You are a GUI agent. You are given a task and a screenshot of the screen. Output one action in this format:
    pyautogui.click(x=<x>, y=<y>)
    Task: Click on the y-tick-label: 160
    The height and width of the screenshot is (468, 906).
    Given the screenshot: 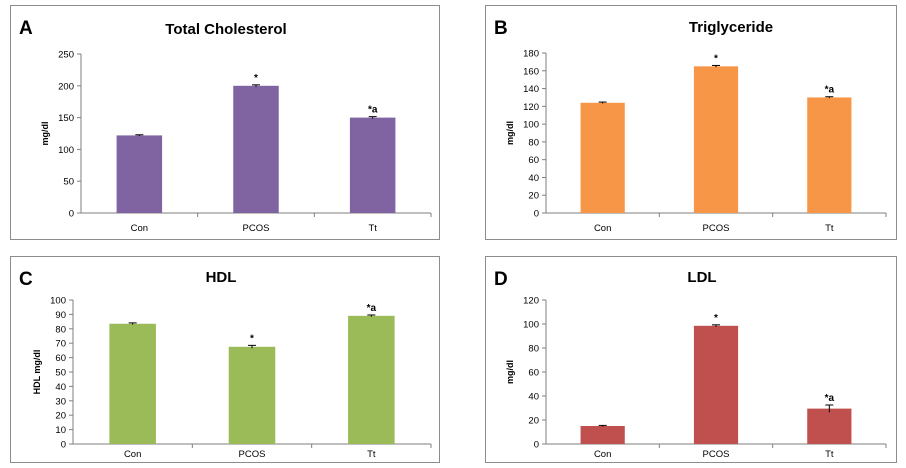 What is the action you would take?
    pyautogui.click(x=531, y=71)
    